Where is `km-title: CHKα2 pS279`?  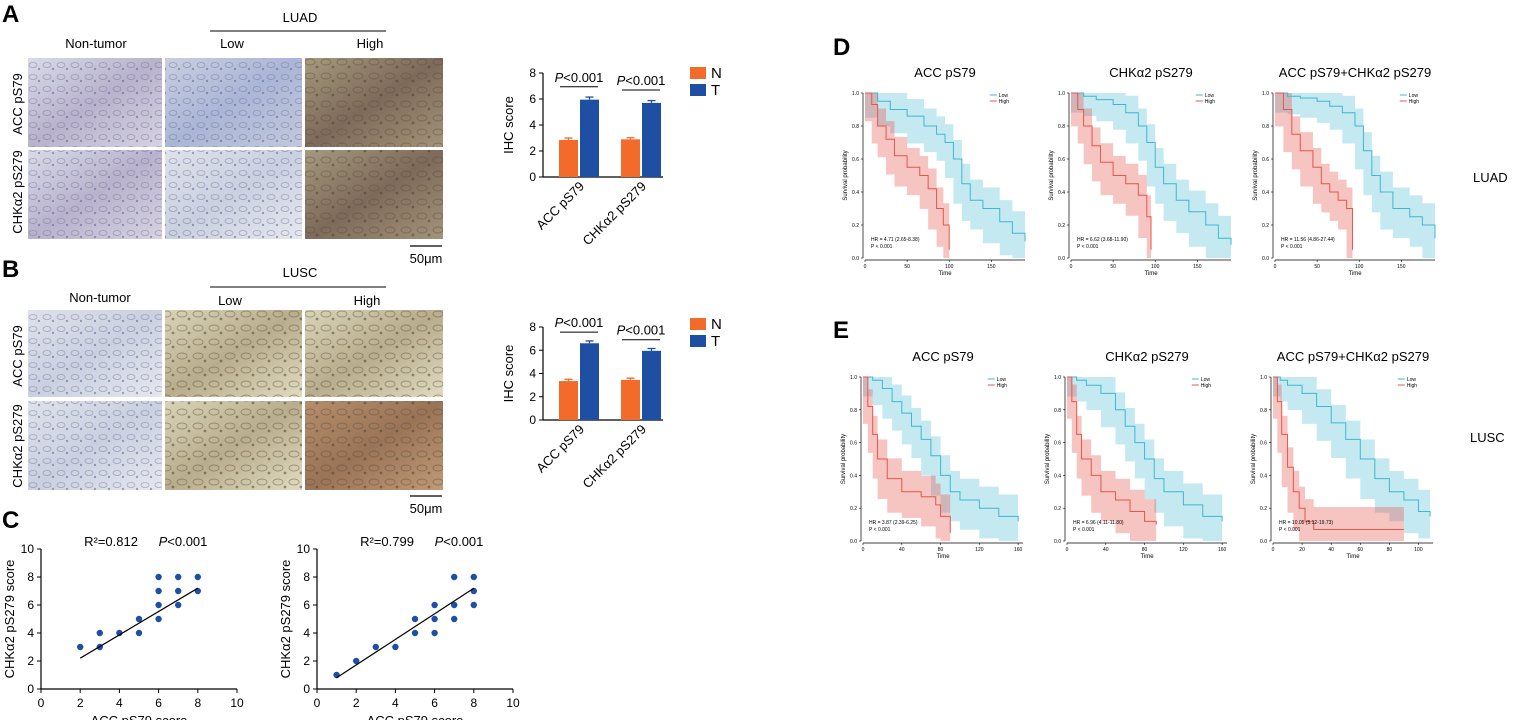 km-title: CHKα2 pS279 is located at coordinates (1150, 72).